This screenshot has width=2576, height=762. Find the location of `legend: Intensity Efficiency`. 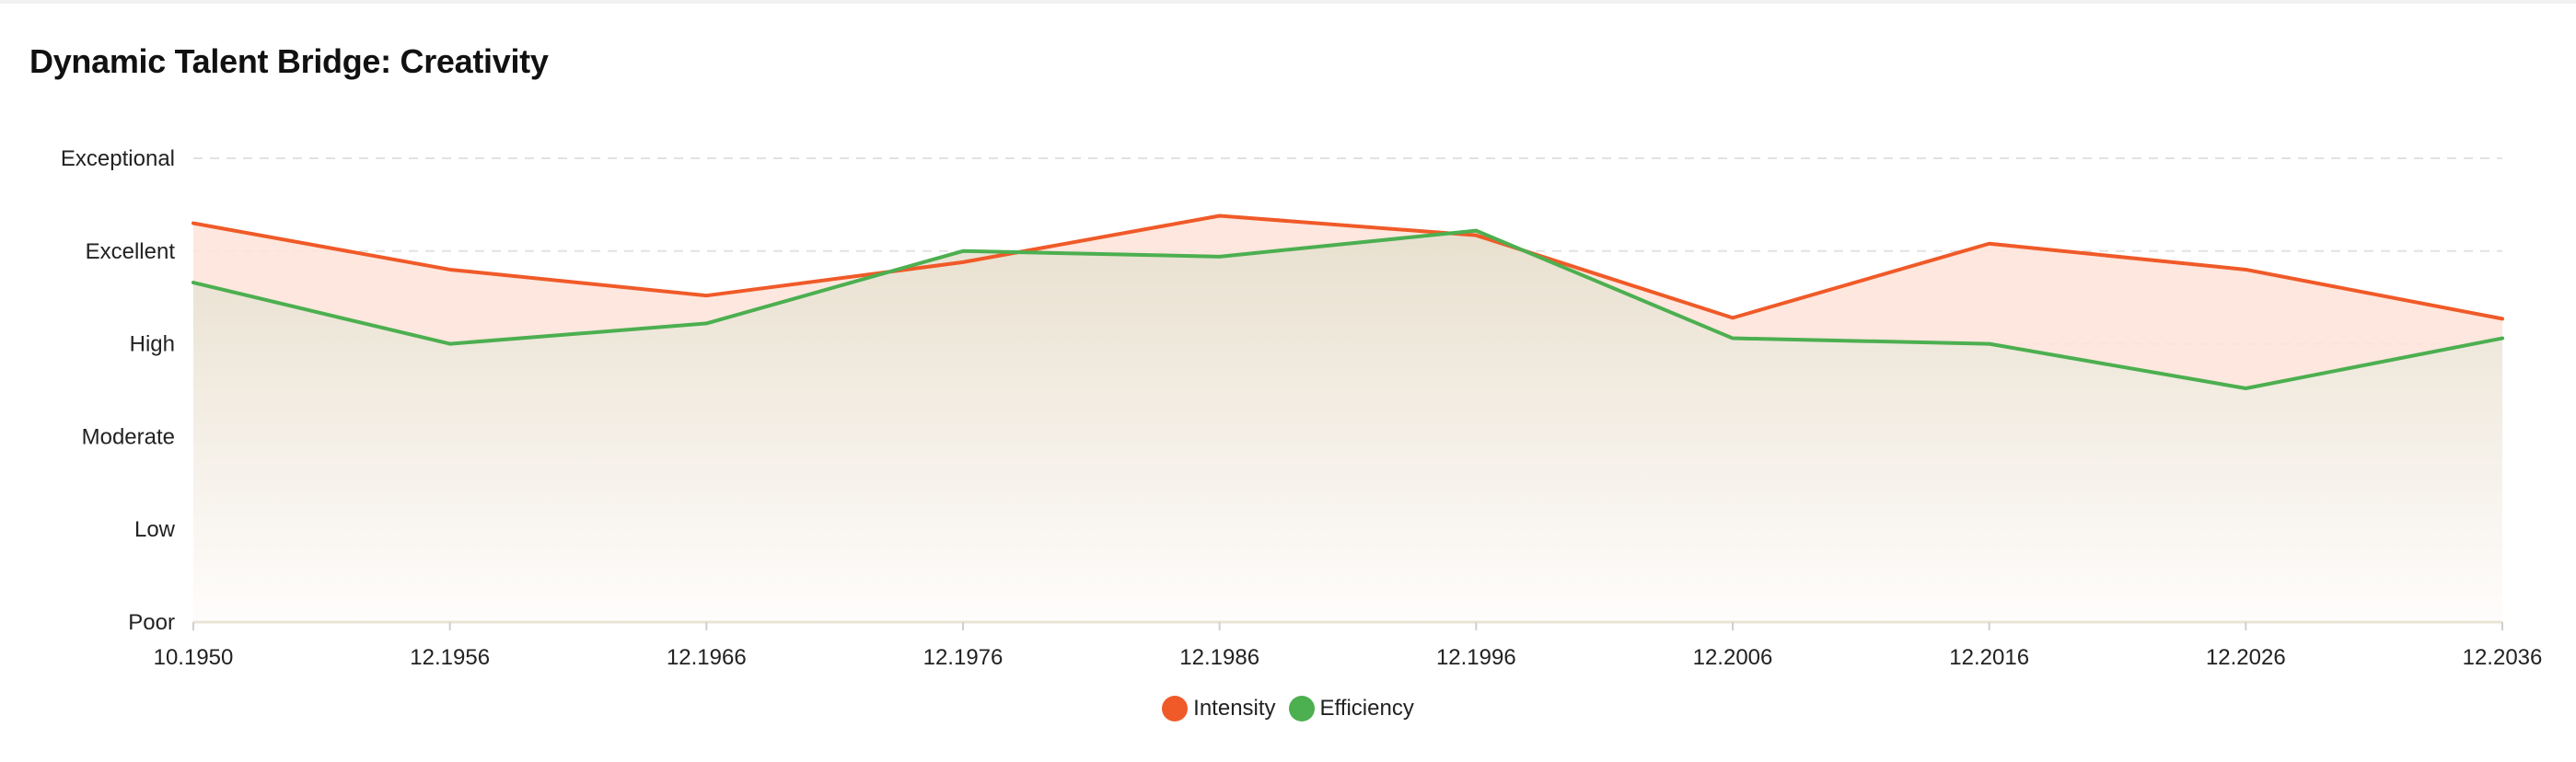

legend: Intensity Efficiency is located at coordinates (1288, 709).